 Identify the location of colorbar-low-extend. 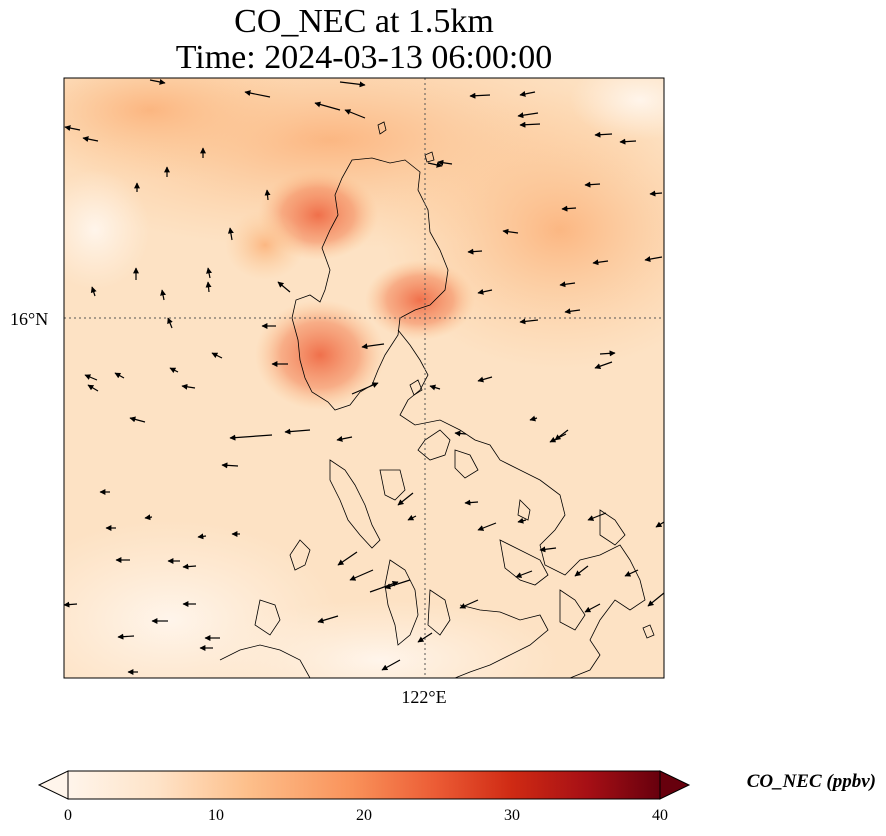
(53, 785).